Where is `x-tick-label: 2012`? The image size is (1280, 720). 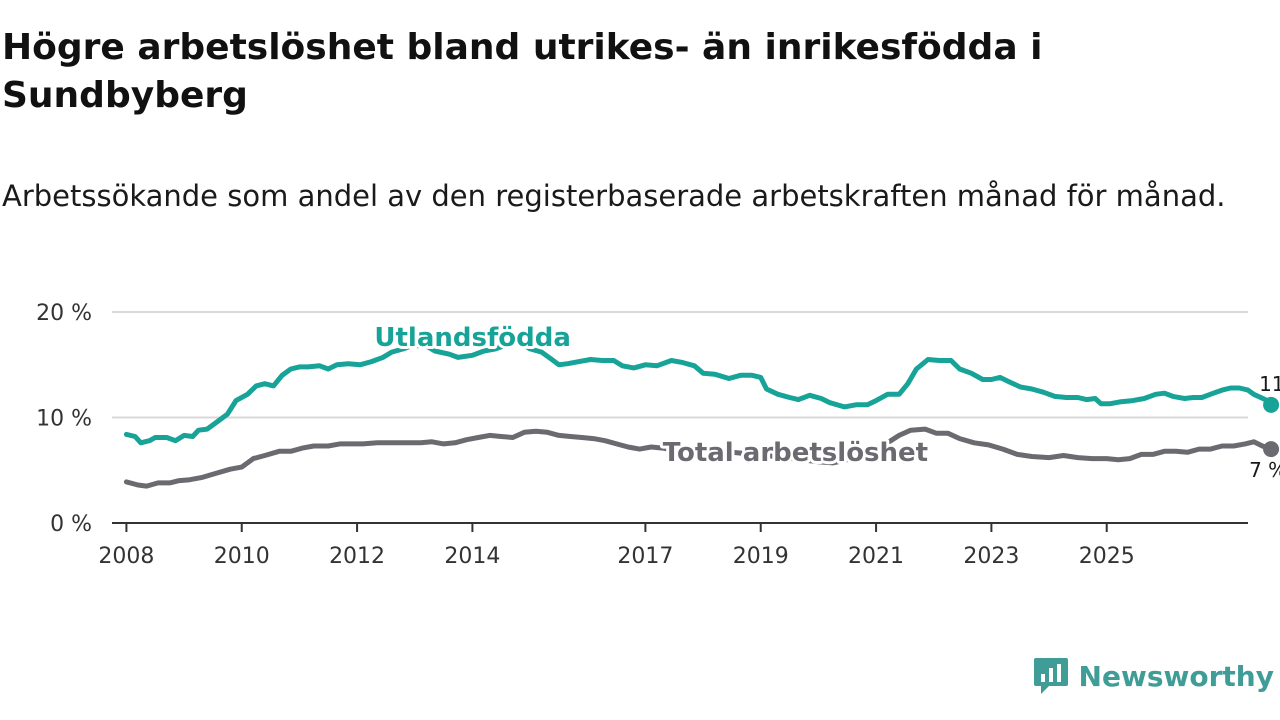 x-tick-label: 2012 is located at coordinates (357, 556).